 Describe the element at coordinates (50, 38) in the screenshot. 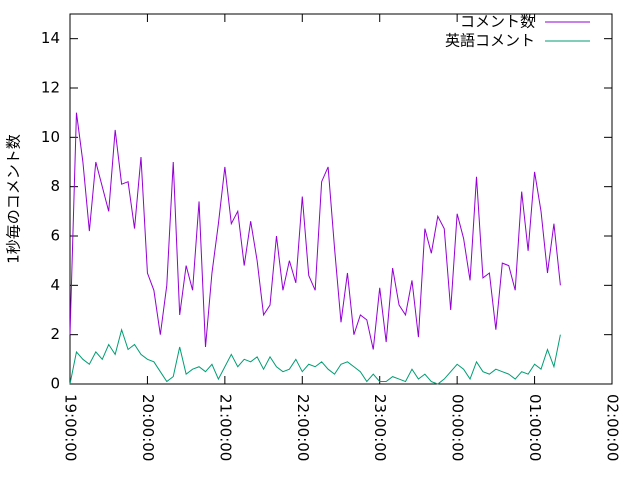

I see `y-tick-label: 14` at that location.